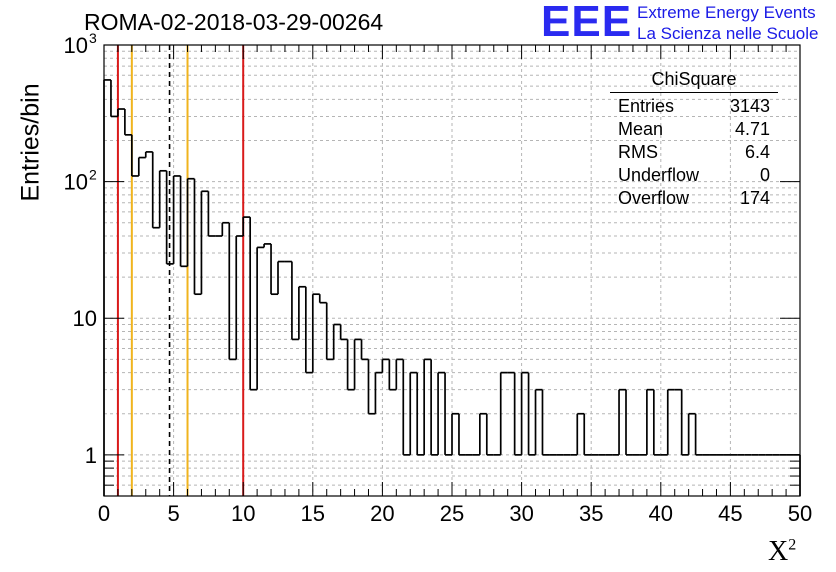  I want to click on x-tick-label-2: 10, so click(243, 513).